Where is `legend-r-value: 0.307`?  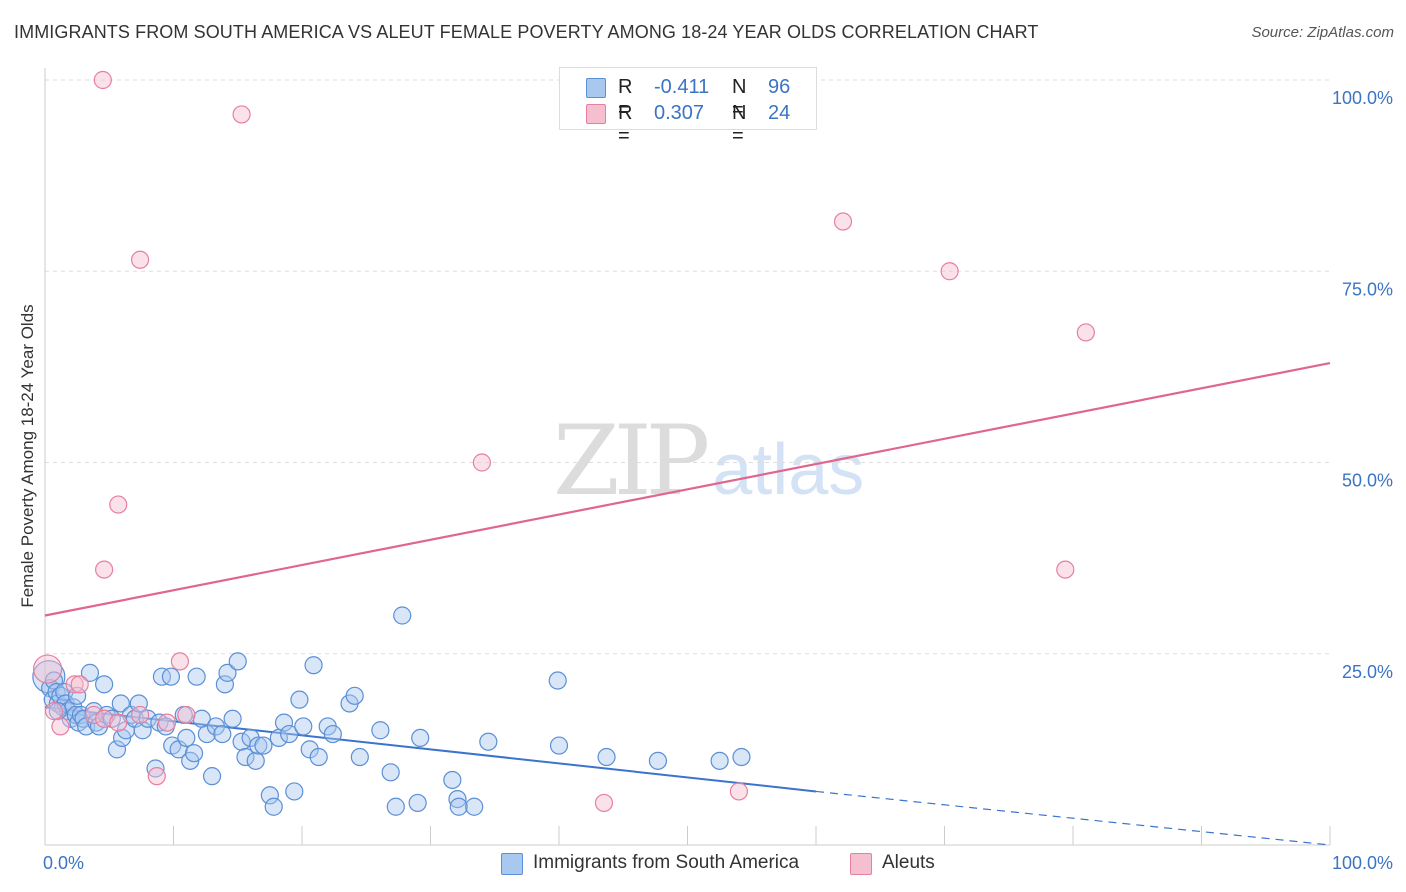 legend-r-value: 0.307 is located at coordinates (679, 113).